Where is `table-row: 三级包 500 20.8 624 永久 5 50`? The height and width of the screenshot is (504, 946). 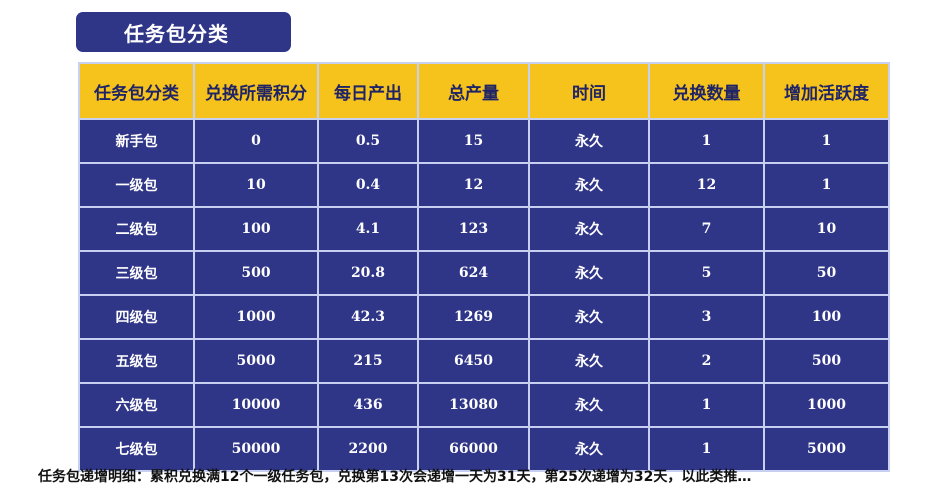 table-row: 三级包 500 20.8 624 永久 5 50 is located at coordinates (484, 273).